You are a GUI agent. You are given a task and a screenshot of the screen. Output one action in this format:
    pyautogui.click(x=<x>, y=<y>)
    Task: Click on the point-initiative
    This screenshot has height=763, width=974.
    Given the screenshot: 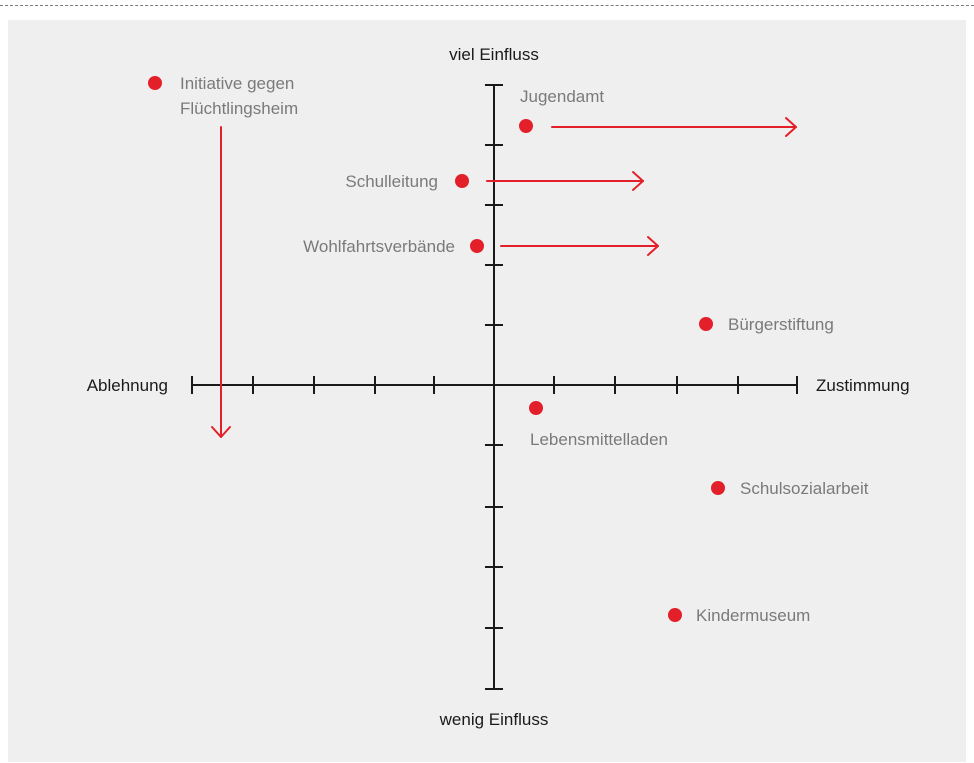 What is the action you would take?
    pyautogui.click(x=155, y=83)
    